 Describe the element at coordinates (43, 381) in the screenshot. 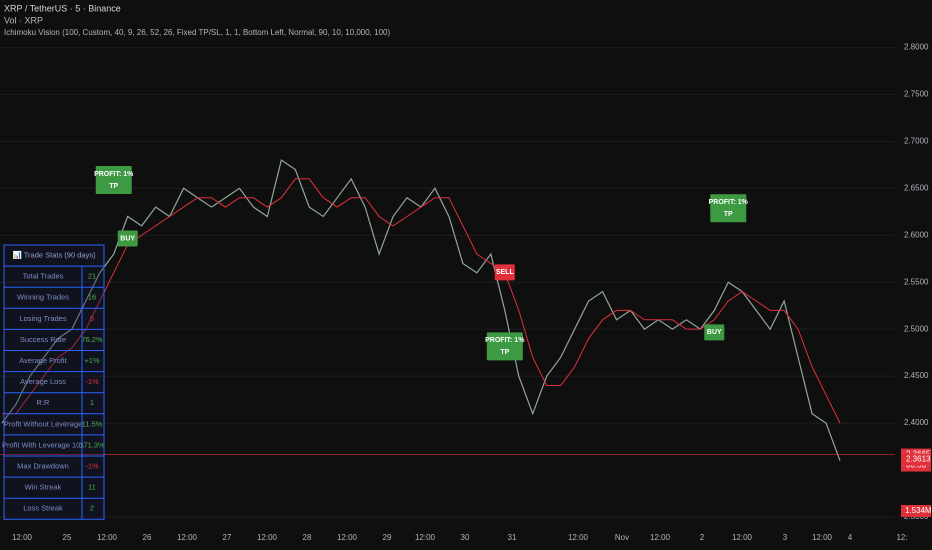

I see `table-label: Average Loss` at that location.